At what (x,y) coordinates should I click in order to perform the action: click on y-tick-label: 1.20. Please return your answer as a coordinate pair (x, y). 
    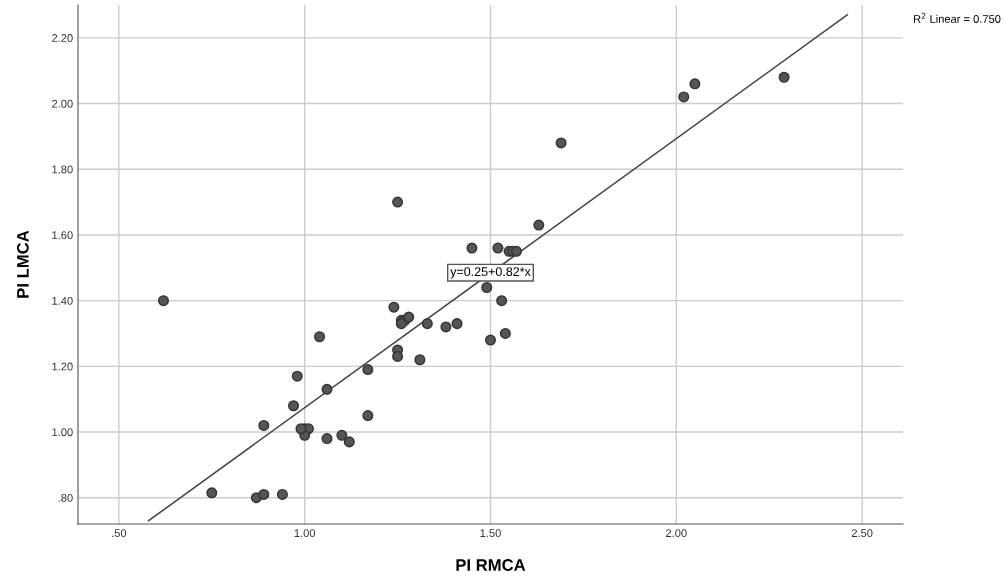
    Looking at the image, I should click on (62, 366).